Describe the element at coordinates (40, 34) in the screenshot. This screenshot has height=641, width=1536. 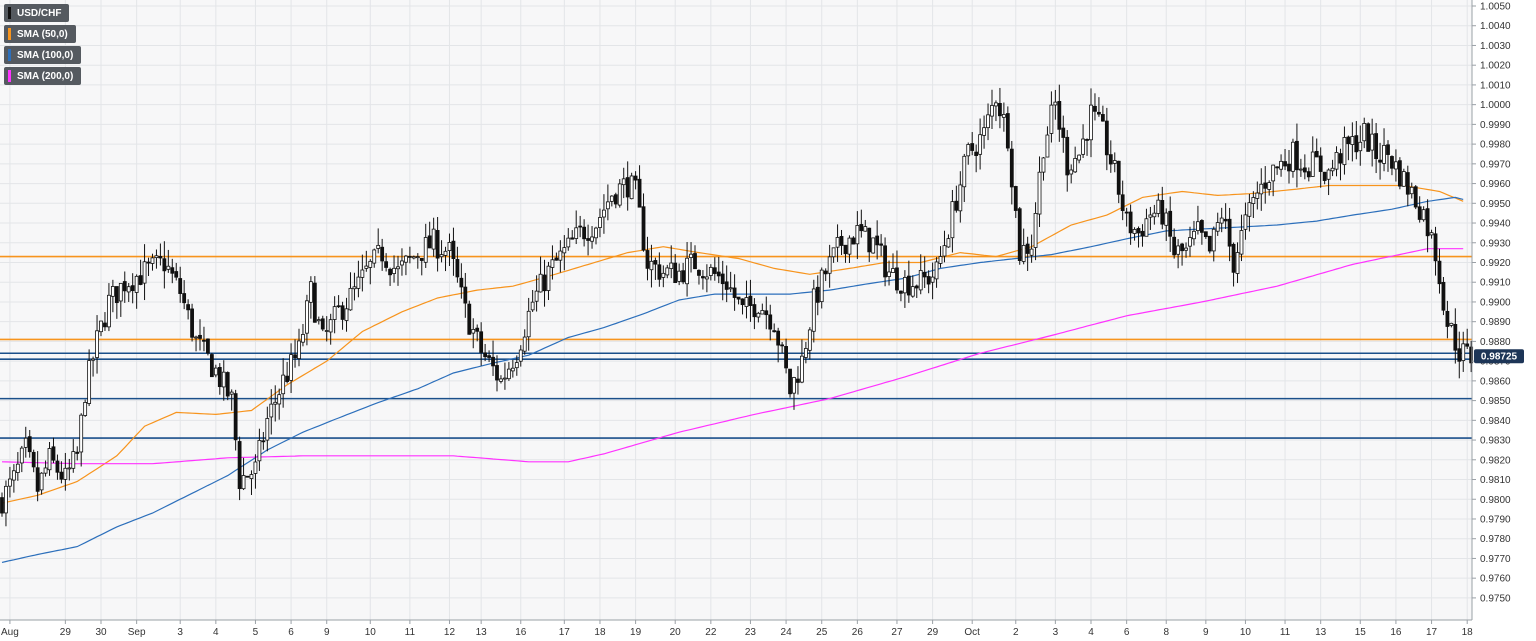
I see `legend-item-sma-50: SMA (50,0)` at that location.